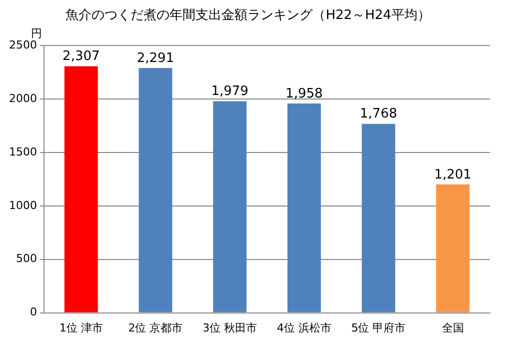  What do you see at coordinates (155, 327) in the screenshot?
I see `x-tick-label: 2位 京都市` at bounding box center [155, 327].